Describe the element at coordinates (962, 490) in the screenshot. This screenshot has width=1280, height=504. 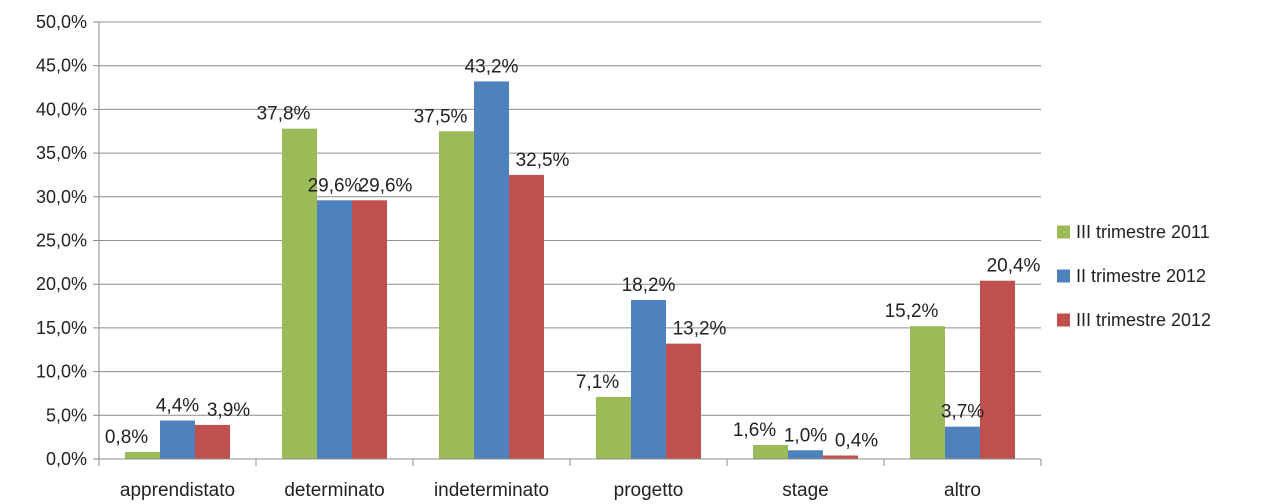
I see `x-category-label: altro` at that location.